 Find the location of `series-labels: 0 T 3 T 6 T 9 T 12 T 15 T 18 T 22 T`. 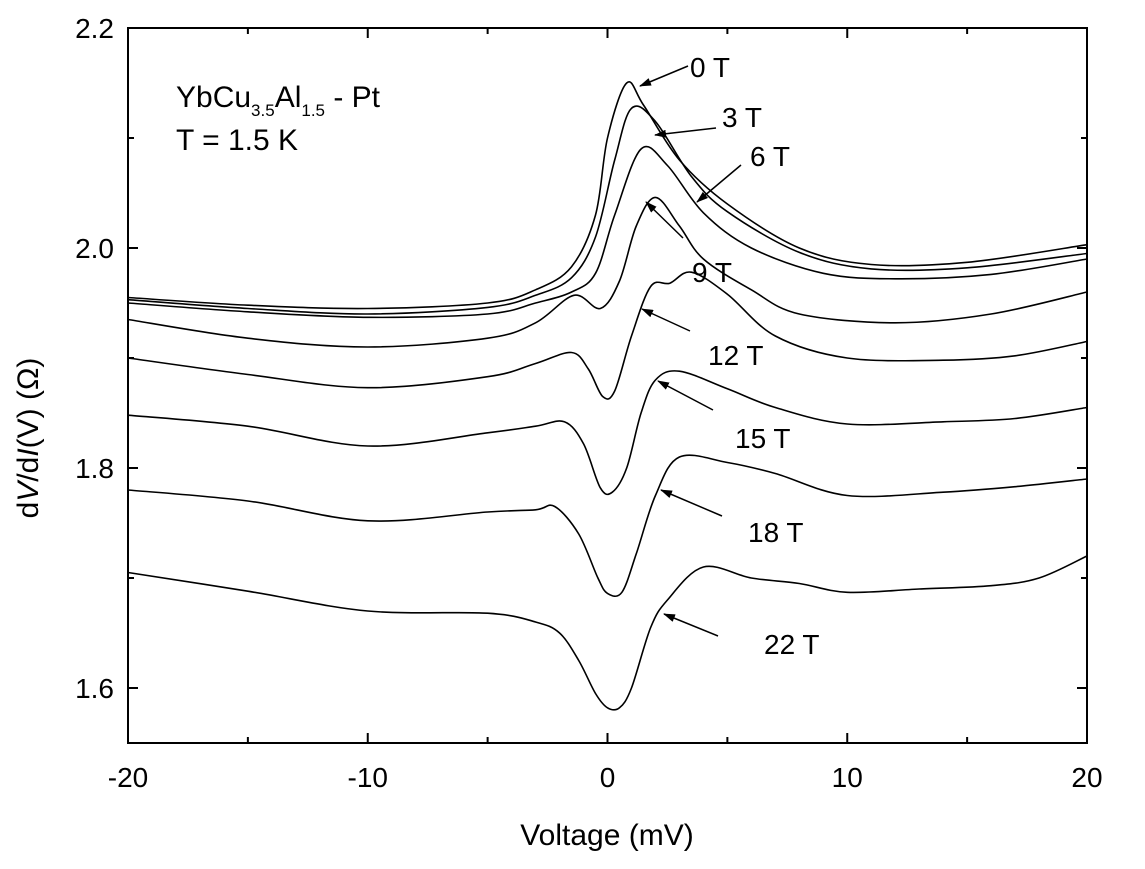

series-labels: 0 T 3 T 6 T 9 T 12 T 15 T 18 T 22 T is located at coordinates (729, 356).